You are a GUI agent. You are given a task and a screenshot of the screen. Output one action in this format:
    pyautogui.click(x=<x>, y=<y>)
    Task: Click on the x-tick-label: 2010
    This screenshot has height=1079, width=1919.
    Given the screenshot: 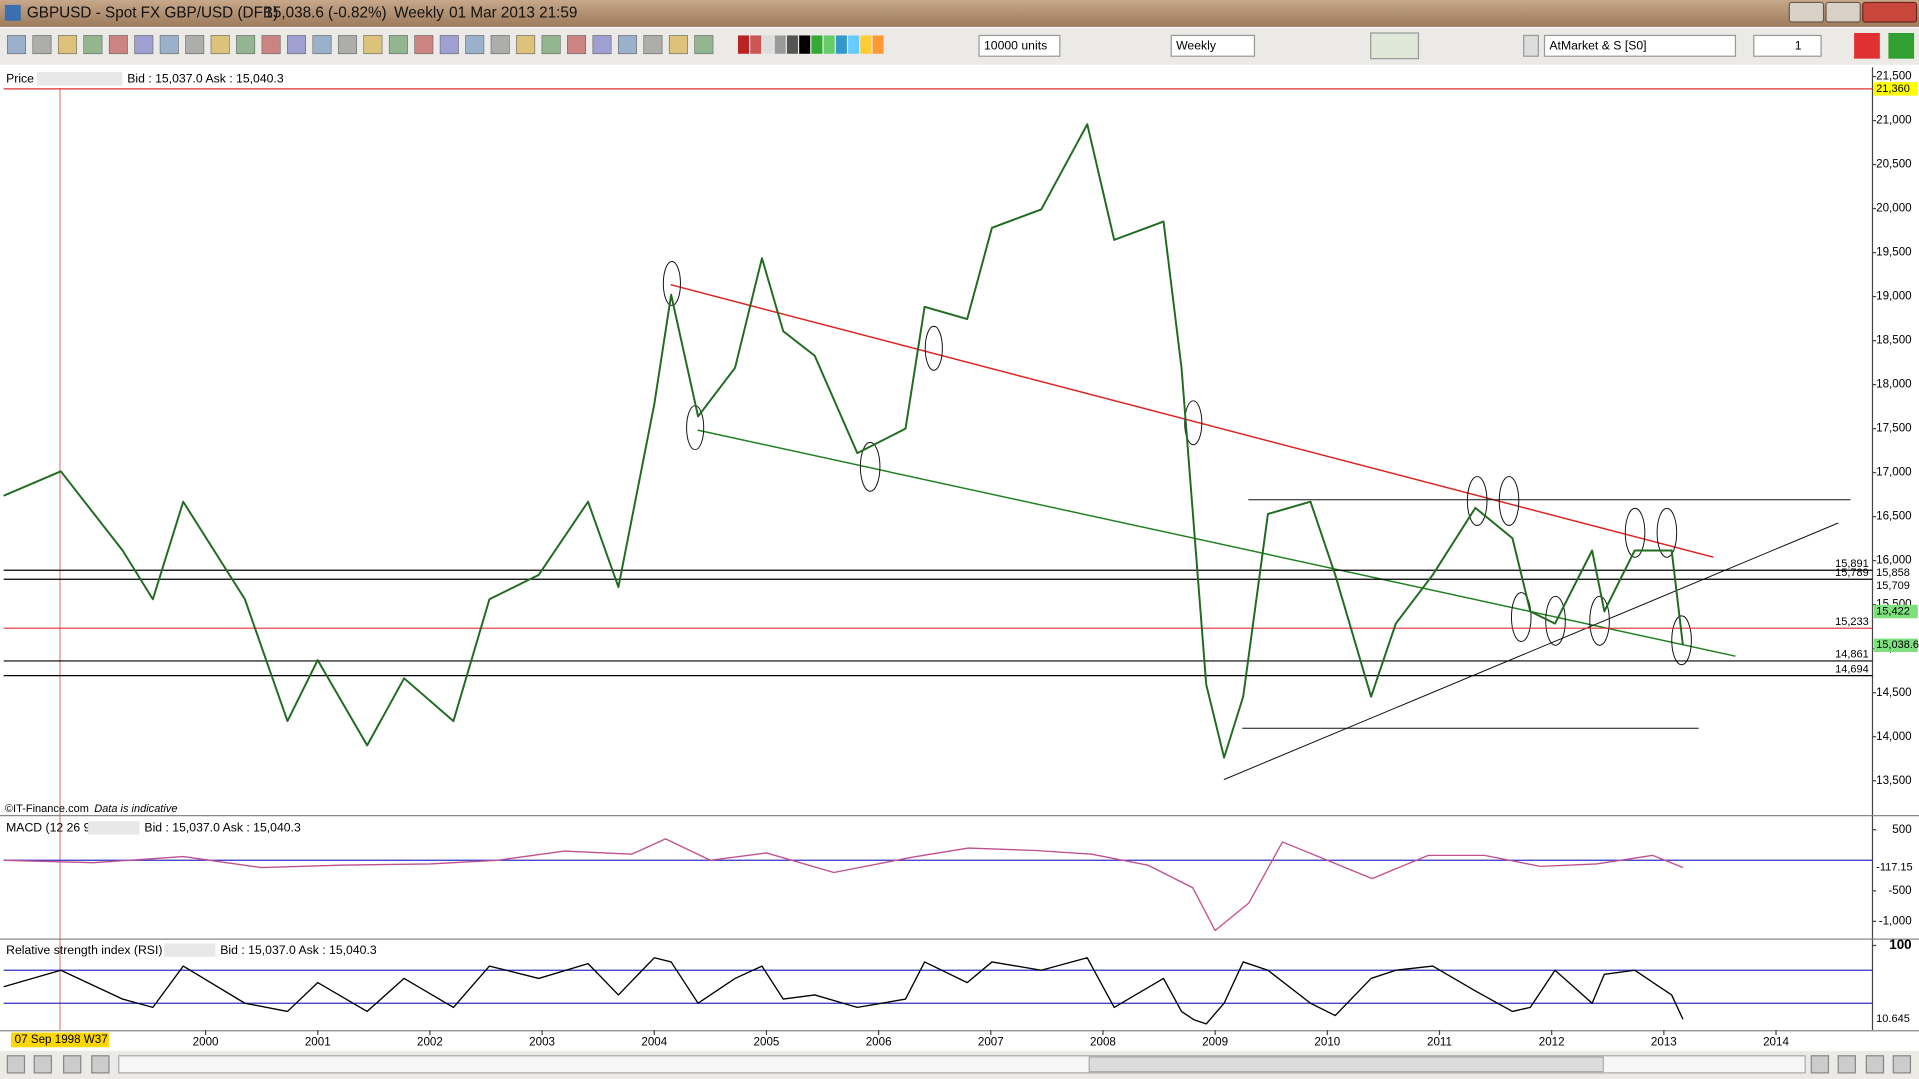 What is the action you would take?
    pyautogui.click(x=1327, y=1041)
    